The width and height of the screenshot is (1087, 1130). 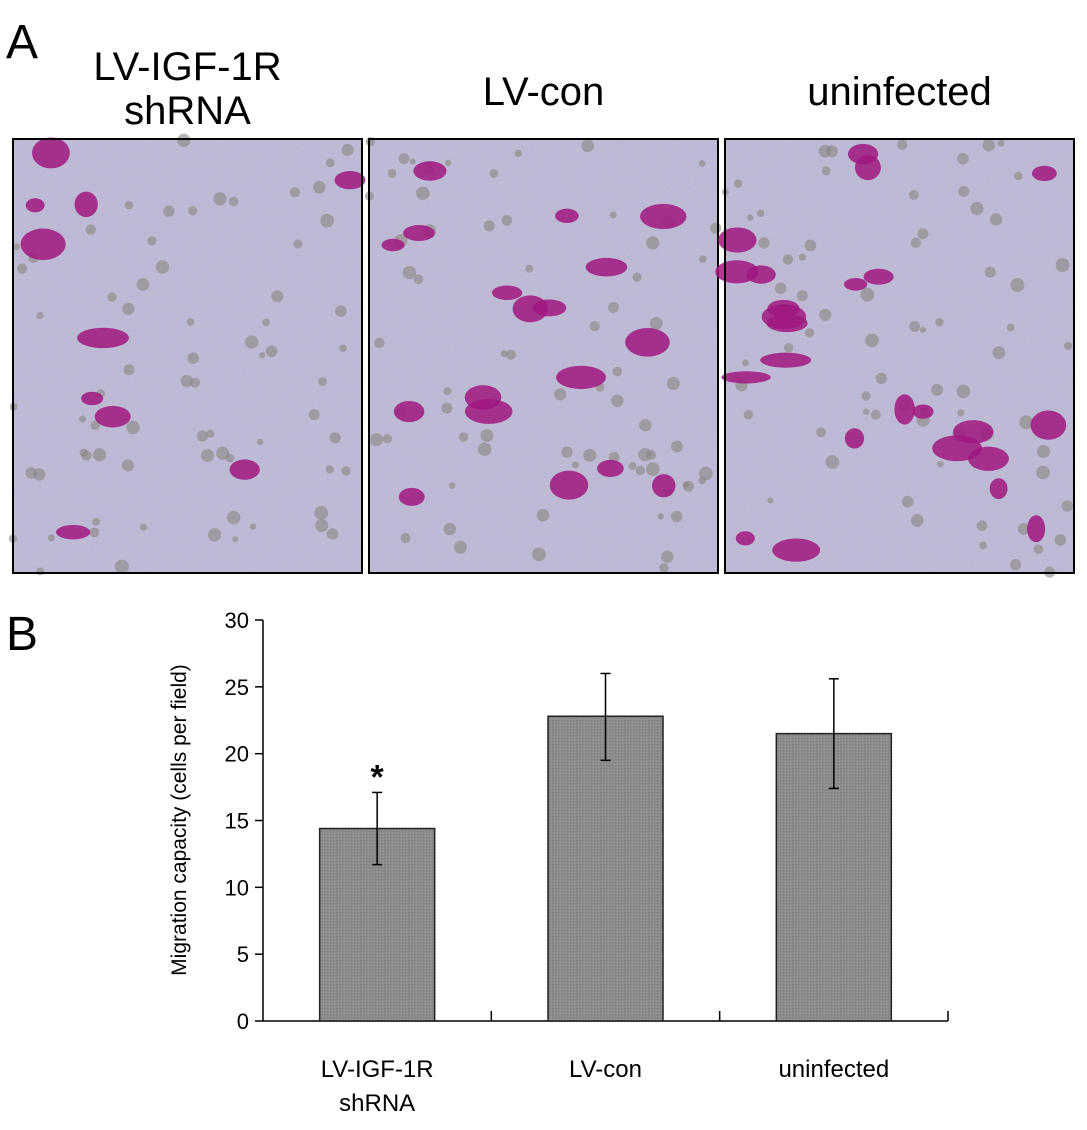 I want to click on significance-marker: *, so click(x=378, y=777).